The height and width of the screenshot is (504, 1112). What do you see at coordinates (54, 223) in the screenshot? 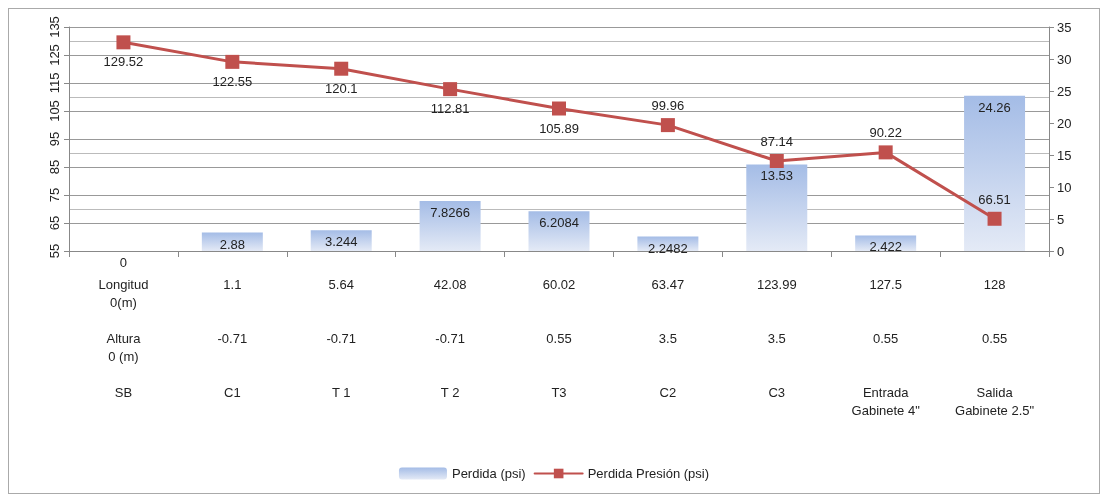
I see `y-tick-label: 65` at bounding box center [54, 223].